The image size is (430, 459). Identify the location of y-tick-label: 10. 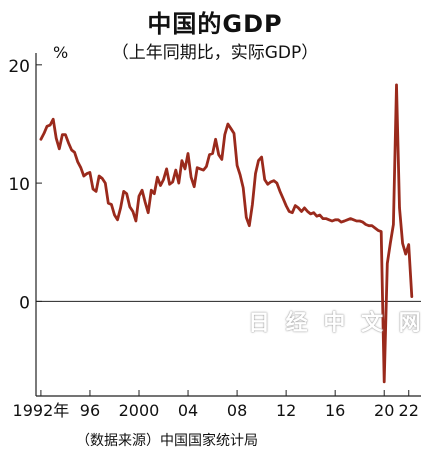
(19, 185).